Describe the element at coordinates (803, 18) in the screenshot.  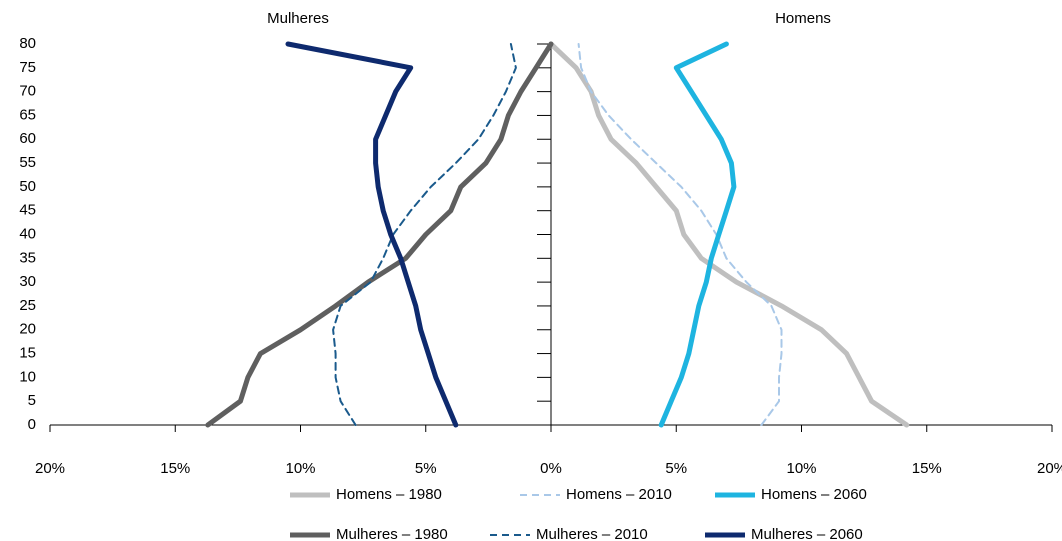
I see `panel-title: Homens` at that location.